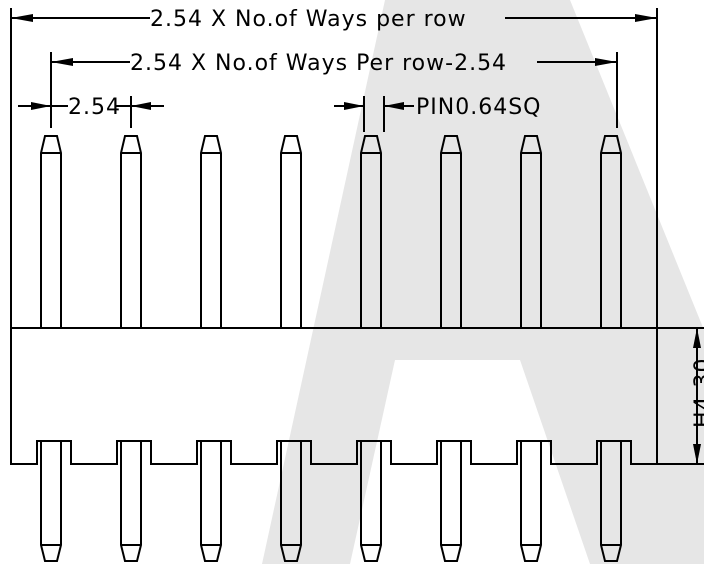 Image resolution: width=704 pixels, height=564 pixels. I want to click on arrow-pitch-right, so click(141, 106).